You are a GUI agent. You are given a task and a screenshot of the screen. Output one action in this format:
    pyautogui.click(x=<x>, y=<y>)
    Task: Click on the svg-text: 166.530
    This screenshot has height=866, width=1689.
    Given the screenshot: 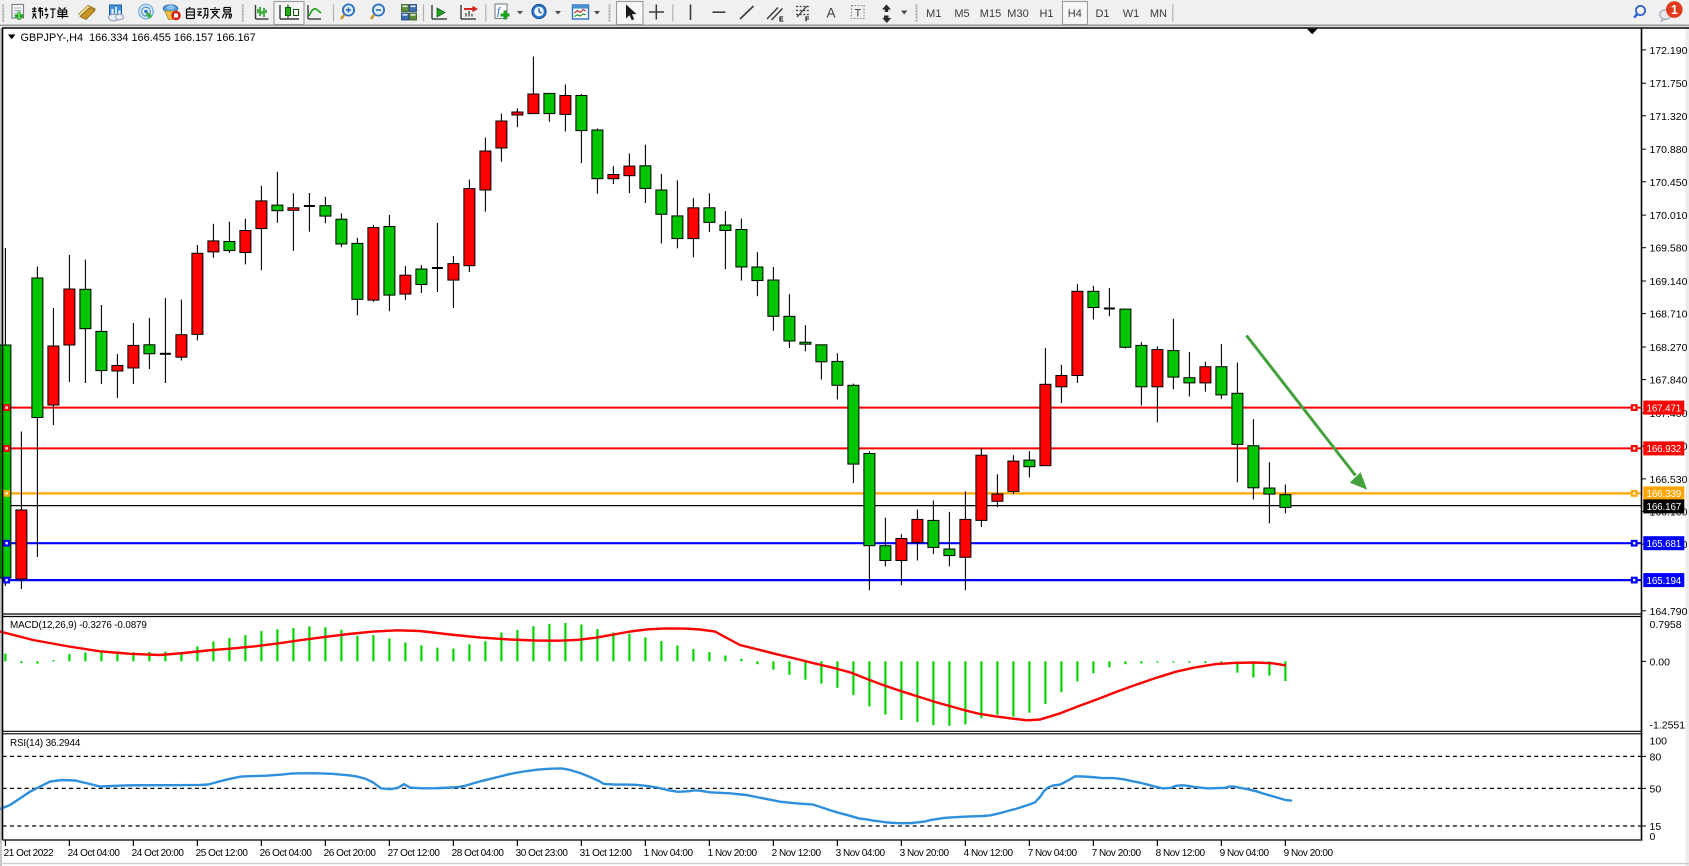 What is the action you would take?
    pyautogui.click(x=1669, y=480)
    